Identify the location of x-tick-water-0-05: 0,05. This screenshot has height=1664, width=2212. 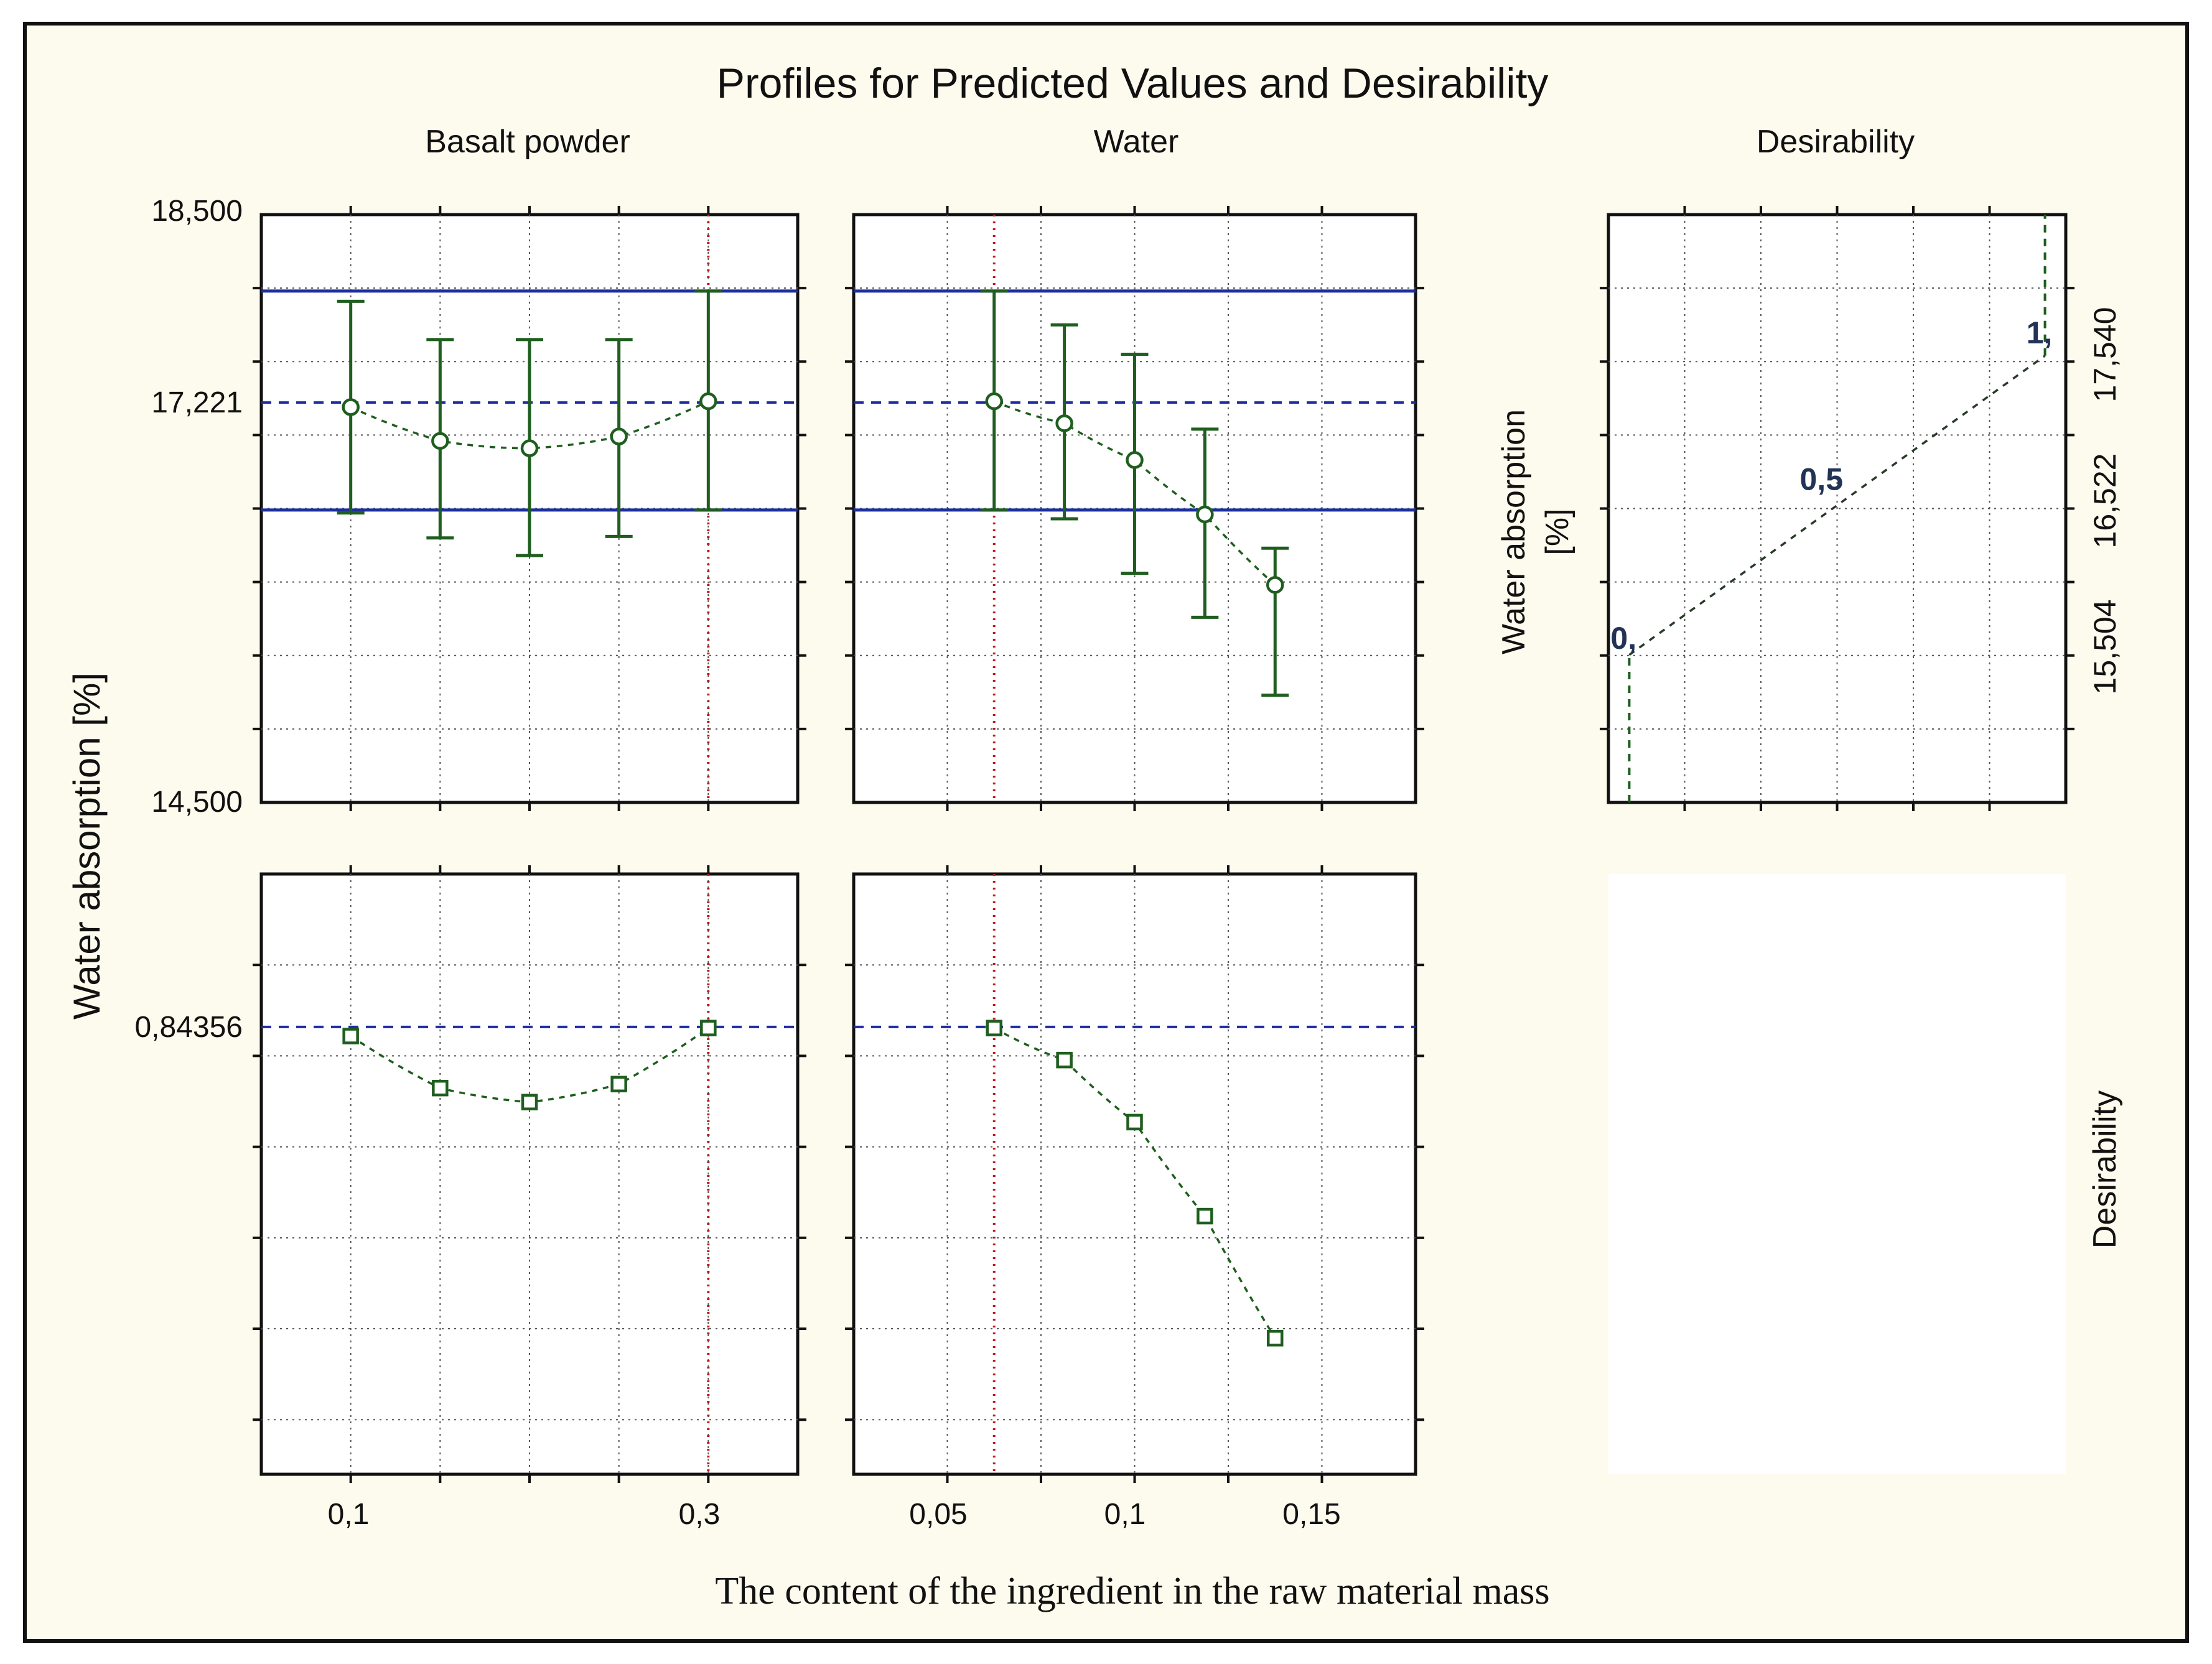
(938, 1514).